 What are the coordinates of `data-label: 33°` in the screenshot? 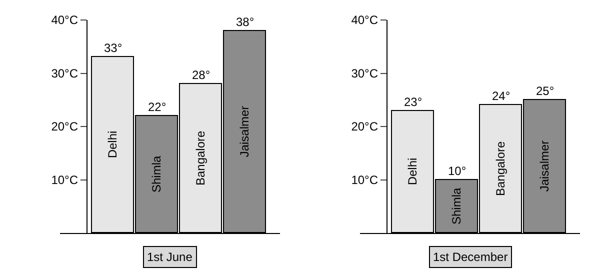 It's located at (113, 48).